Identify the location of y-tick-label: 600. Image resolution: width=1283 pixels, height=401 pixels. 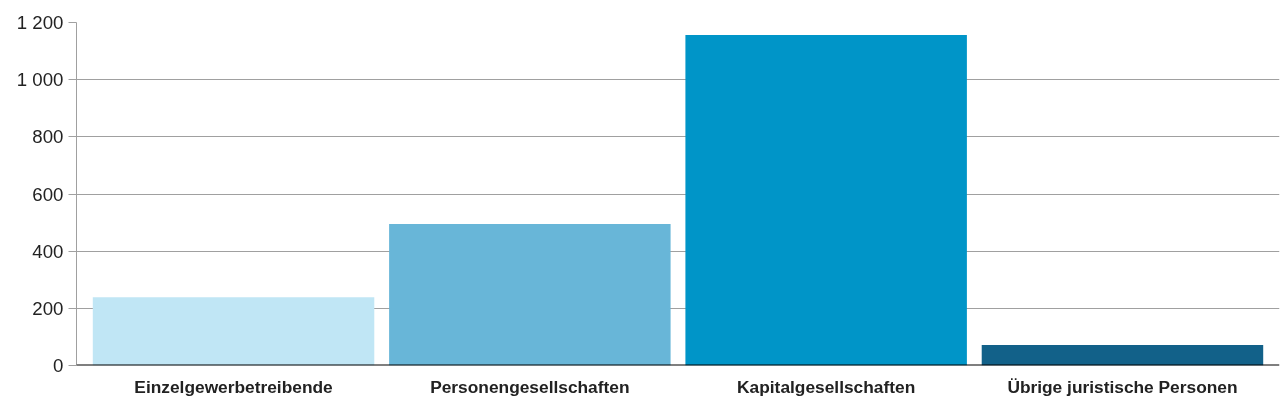
(48, 194).